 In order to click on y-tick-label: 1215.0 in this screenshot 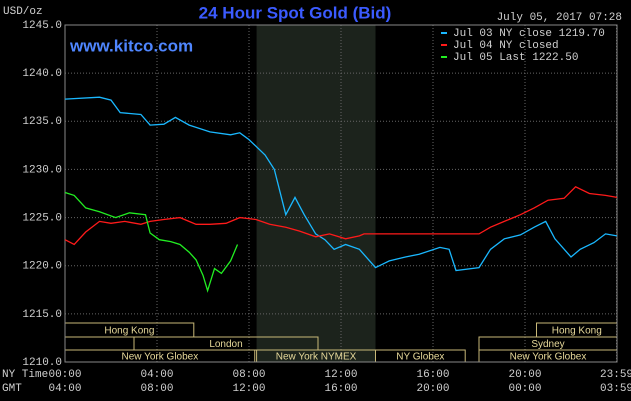, I will do `click(42, 315)`.